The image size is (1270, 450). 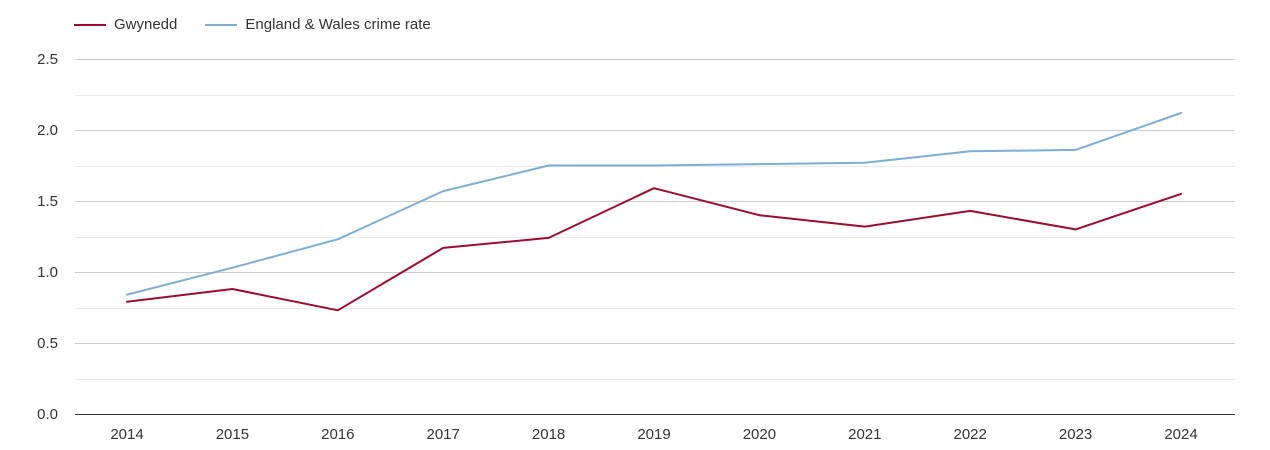 I want to click on x-tick-label: 2017, so click(x=443, y=434).